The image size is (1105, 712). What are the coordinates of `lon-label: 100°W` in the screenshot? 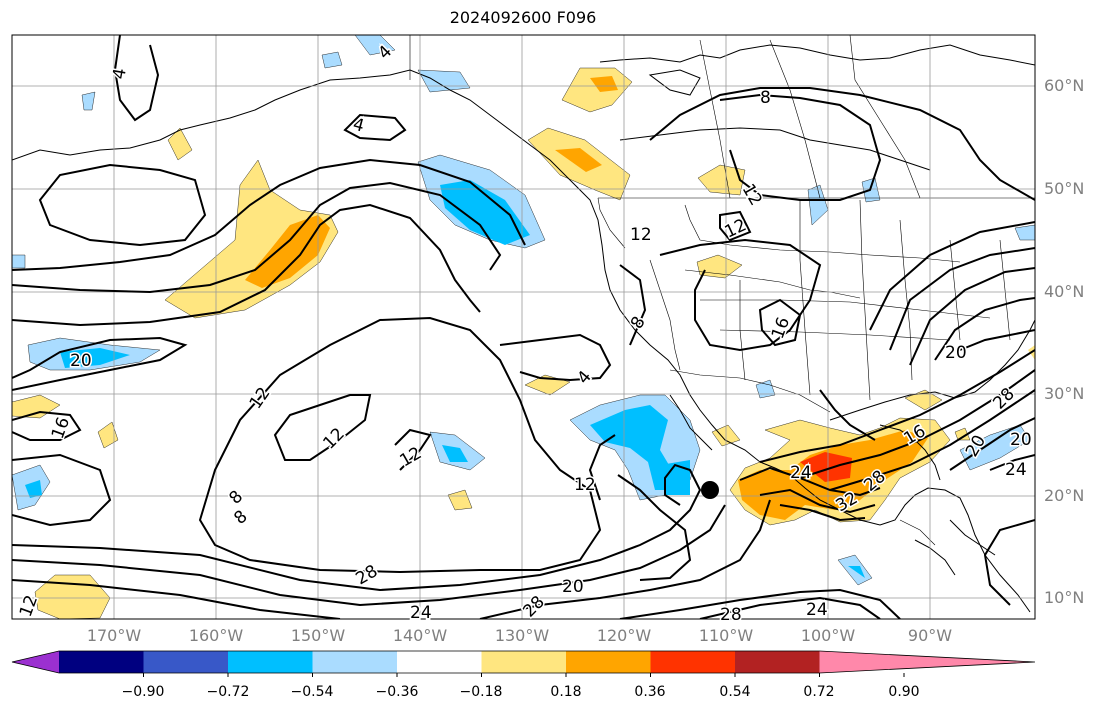 It's located at (828, 635).